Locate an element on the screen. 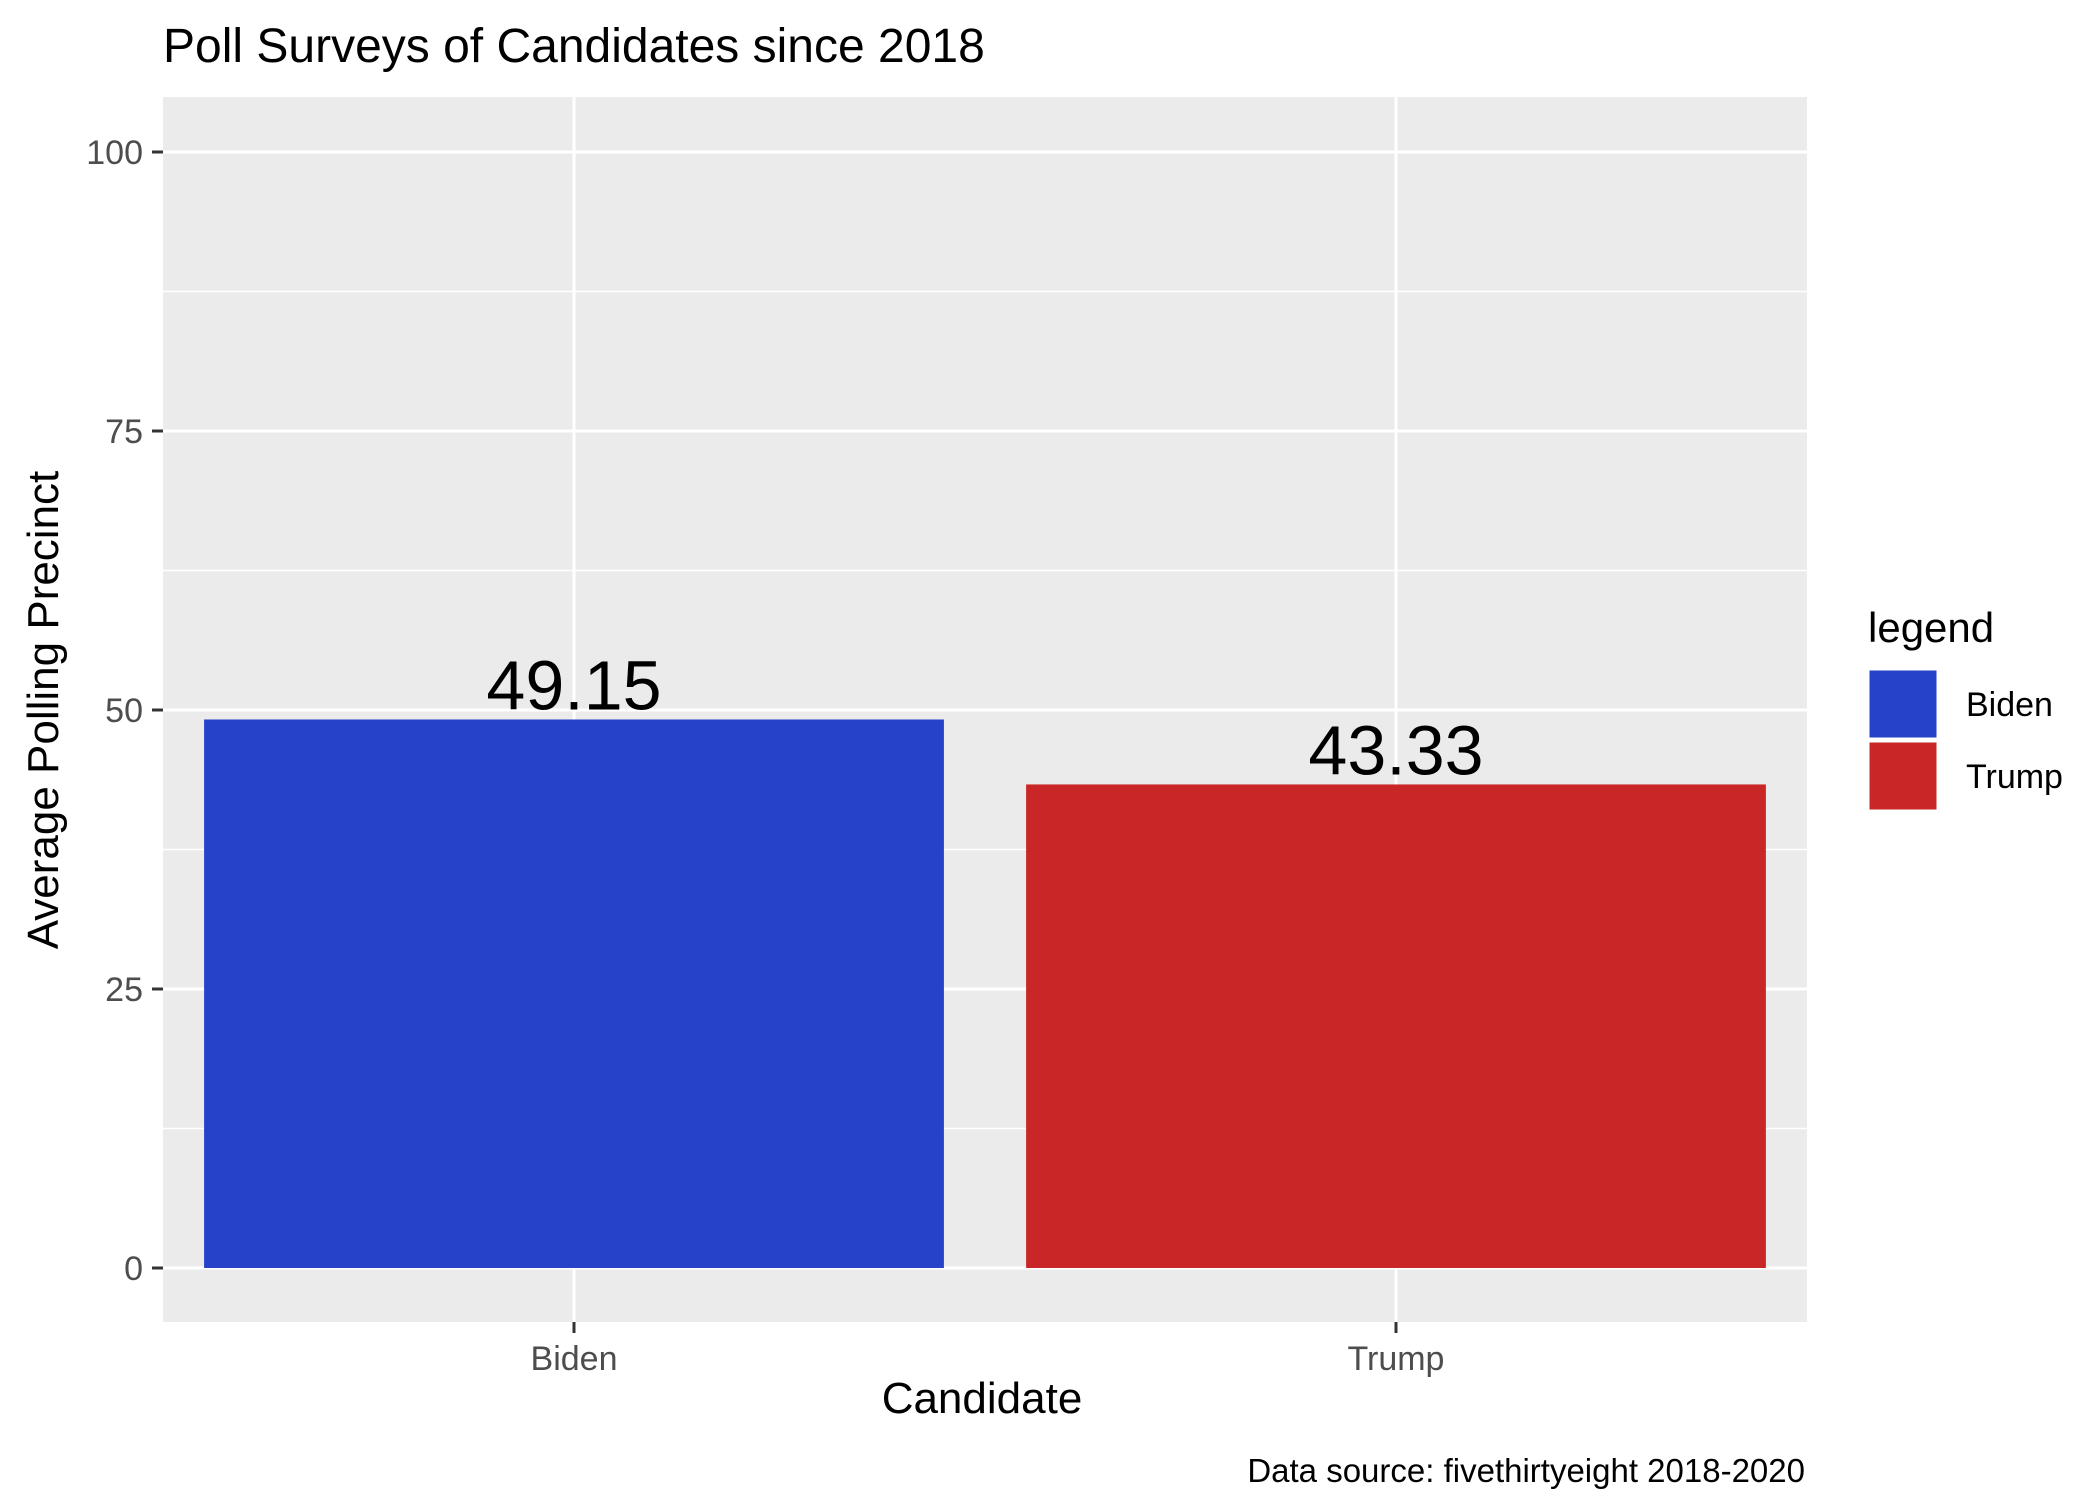 The width and height of the screenshot is (2100, 1499). x-tick-label-trump: Trump is located at coordinates (1396, 1359).